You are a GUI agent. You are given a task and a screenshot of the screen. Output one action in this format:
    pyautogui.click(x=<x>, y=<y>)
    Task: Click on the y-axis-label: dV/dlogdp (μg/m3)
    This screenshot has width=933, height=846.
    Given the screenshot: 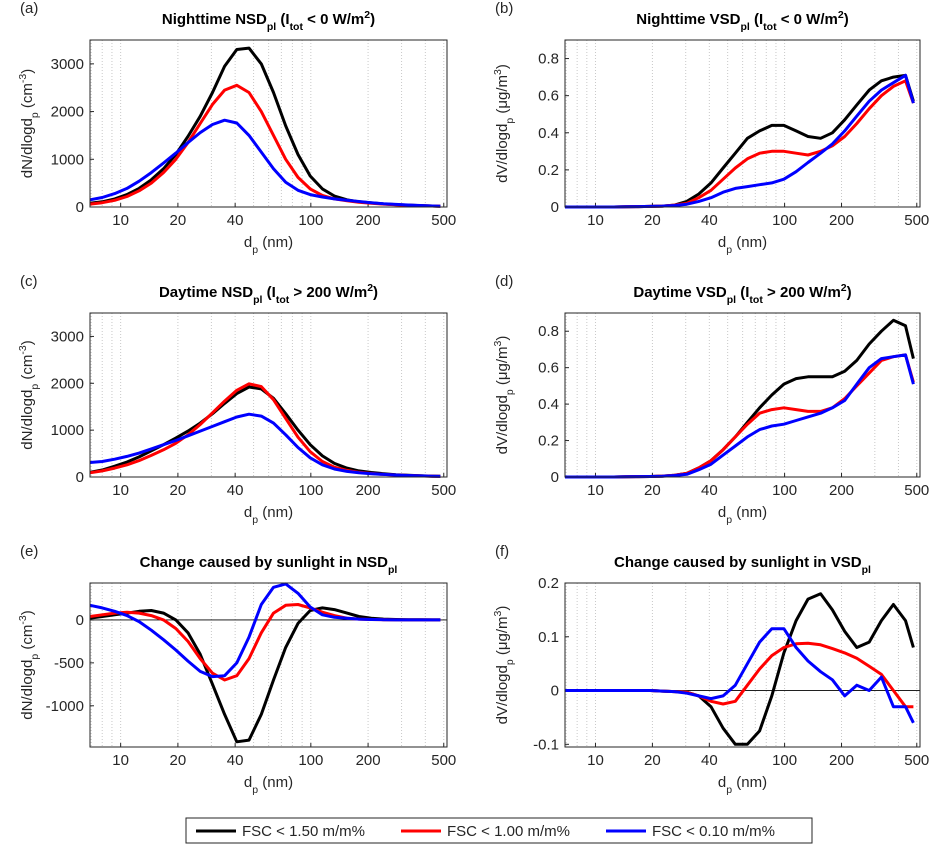 What is the action you would take?
    pyautogui.click(x=504, y=395)
    